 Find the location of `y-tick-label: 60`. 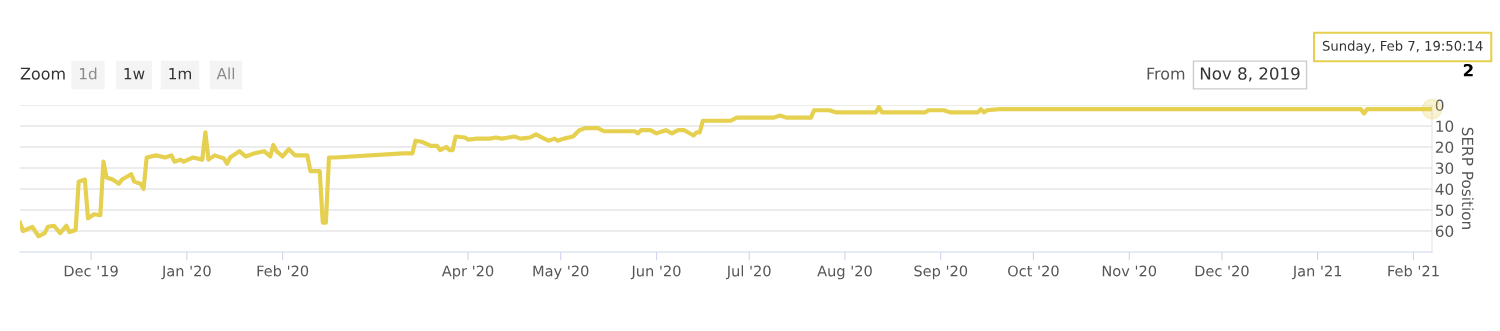

y-tick-label: 60 is located at coordinates (1444, 231).